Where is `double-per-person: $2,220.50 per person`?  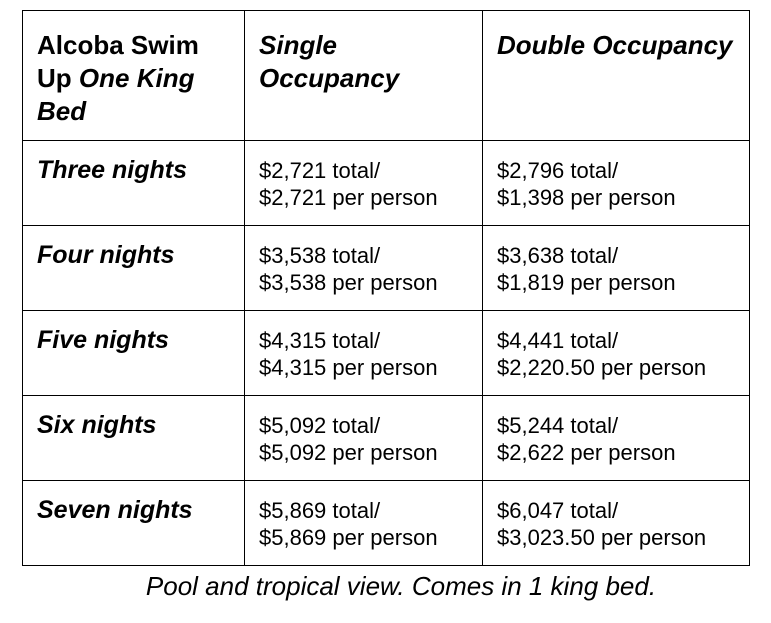
double-per-person: $2,220.50 per person is located at coordinates (602, 367).